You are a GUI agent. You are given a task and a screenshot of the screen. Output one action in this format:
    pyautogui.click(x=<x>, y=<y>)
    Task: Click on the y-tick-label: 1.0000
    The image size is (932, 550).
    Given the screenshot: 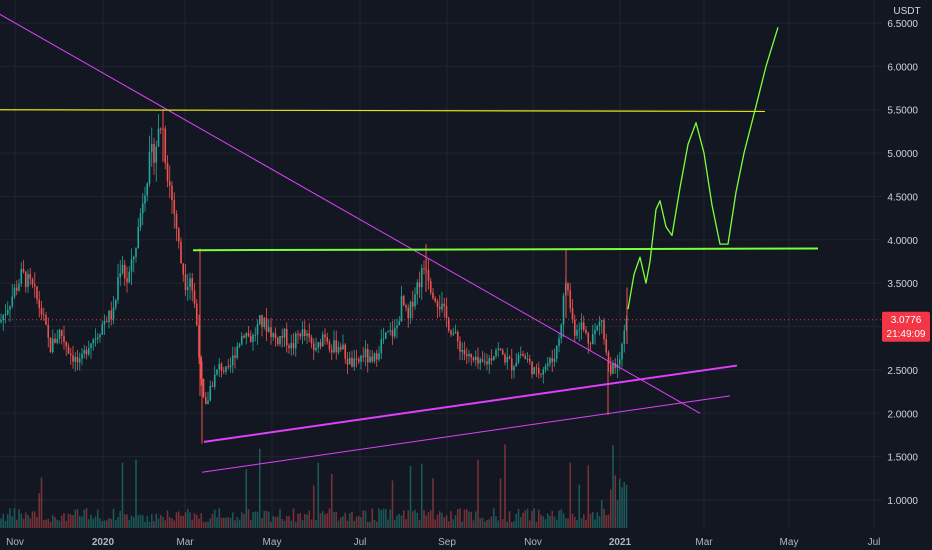 What is the action you would take?
    pyautogui.click(x=902, y=501)
    